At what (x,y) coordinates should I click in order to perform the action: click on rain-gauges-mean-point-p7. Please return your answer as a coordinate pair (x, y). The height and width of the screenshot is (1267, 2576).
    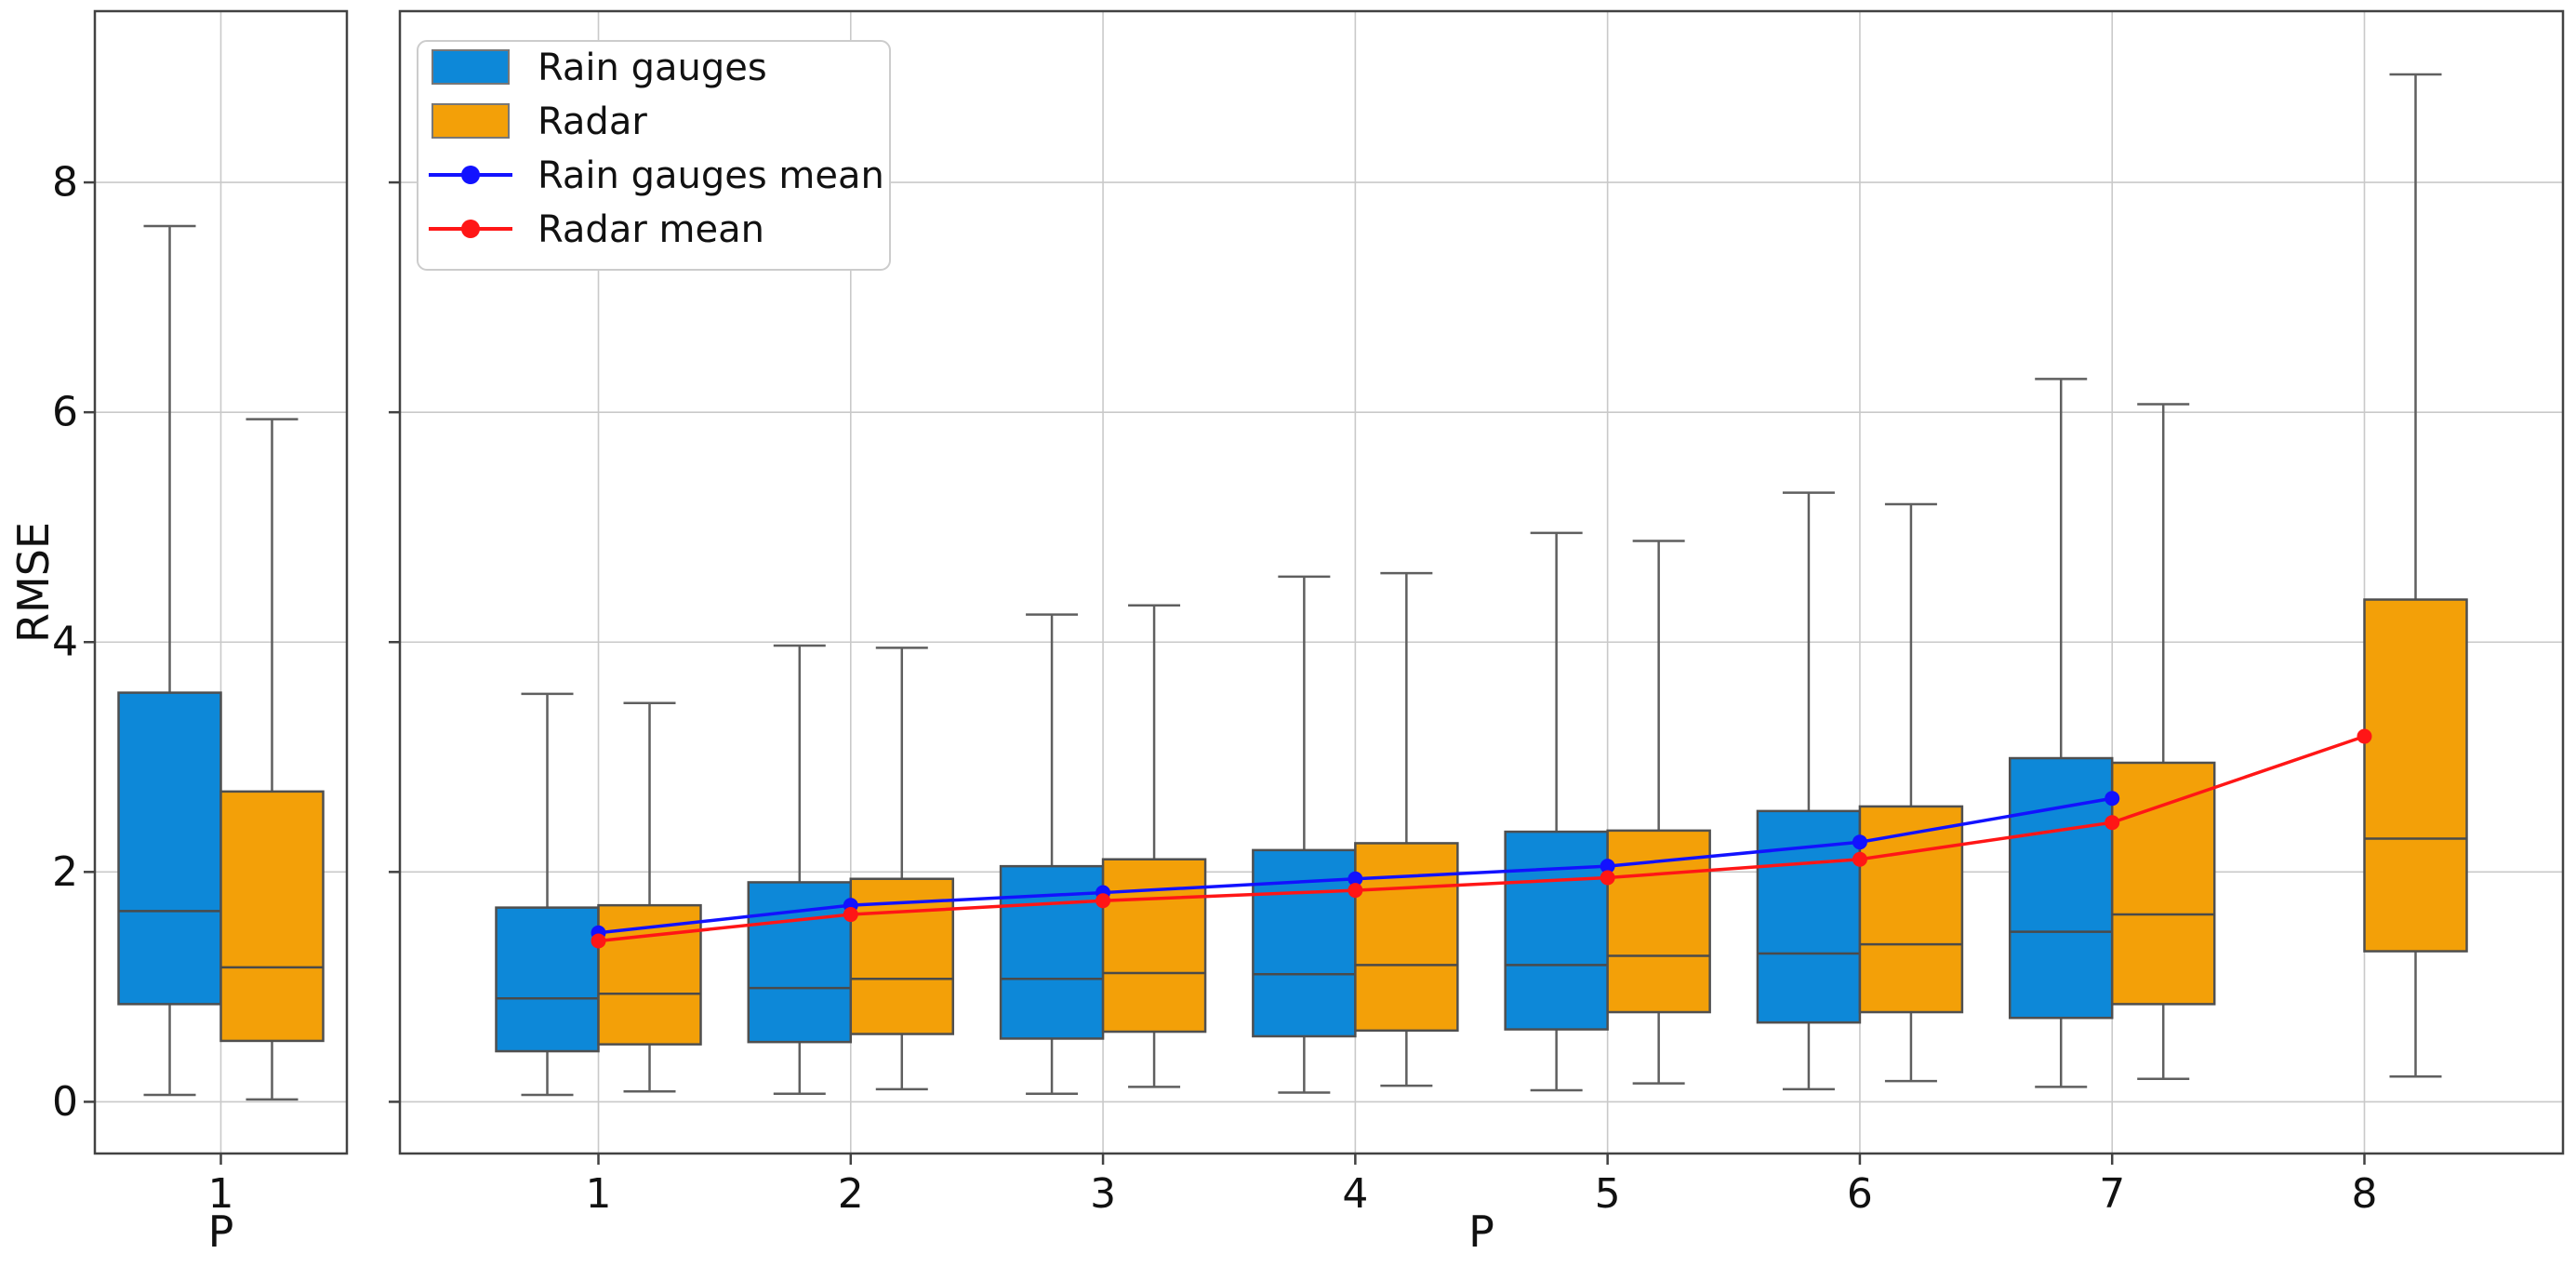
    Looking at the image, I should click on (2112, 799).